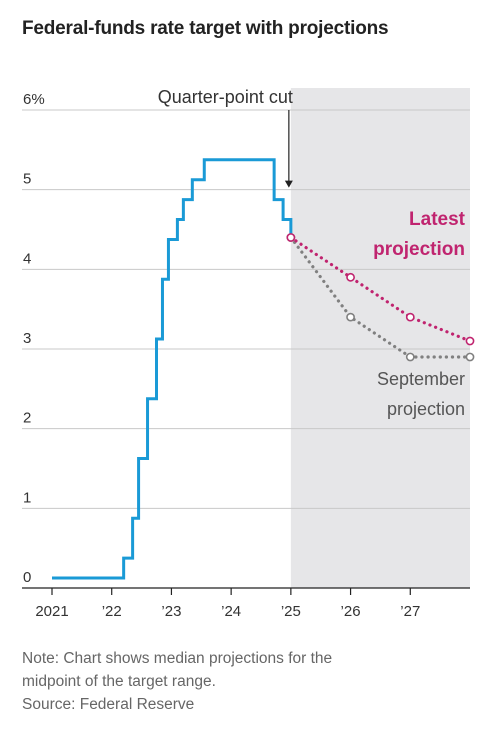 The width and height of the screenshot is (491, 730). What do you see at coordinates (421, 379) in the screenshot?
I see `september-label-line1: September` at bounding box center [421, 379].